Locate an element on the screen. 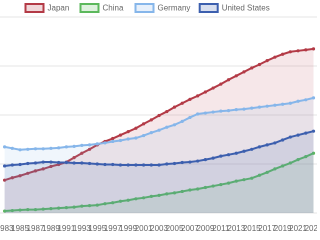  x-tick-label: 1983 is located at coordinates (7, 228).